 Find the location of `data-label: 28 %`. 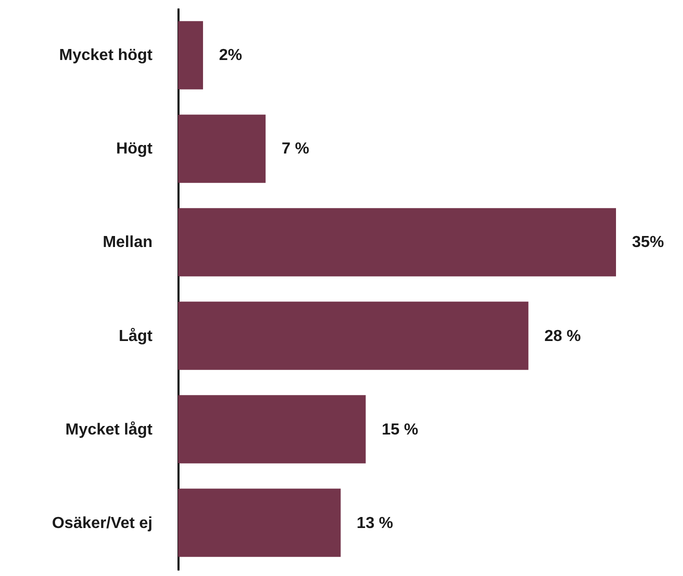

data-label: 28 % is located at coordinates (562, 336).